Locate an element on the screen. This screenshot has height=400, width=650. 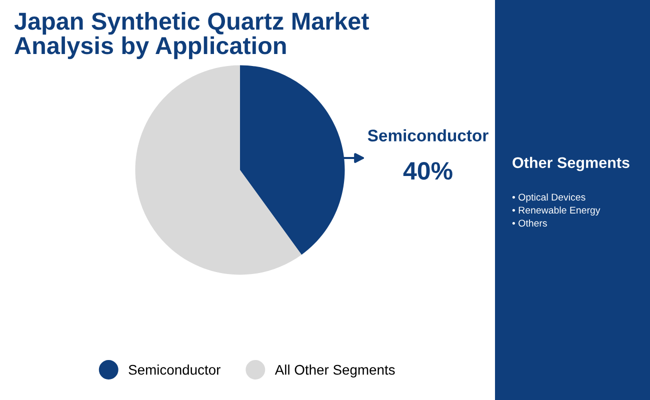
text: • Others is located at coordinates (529, 223).